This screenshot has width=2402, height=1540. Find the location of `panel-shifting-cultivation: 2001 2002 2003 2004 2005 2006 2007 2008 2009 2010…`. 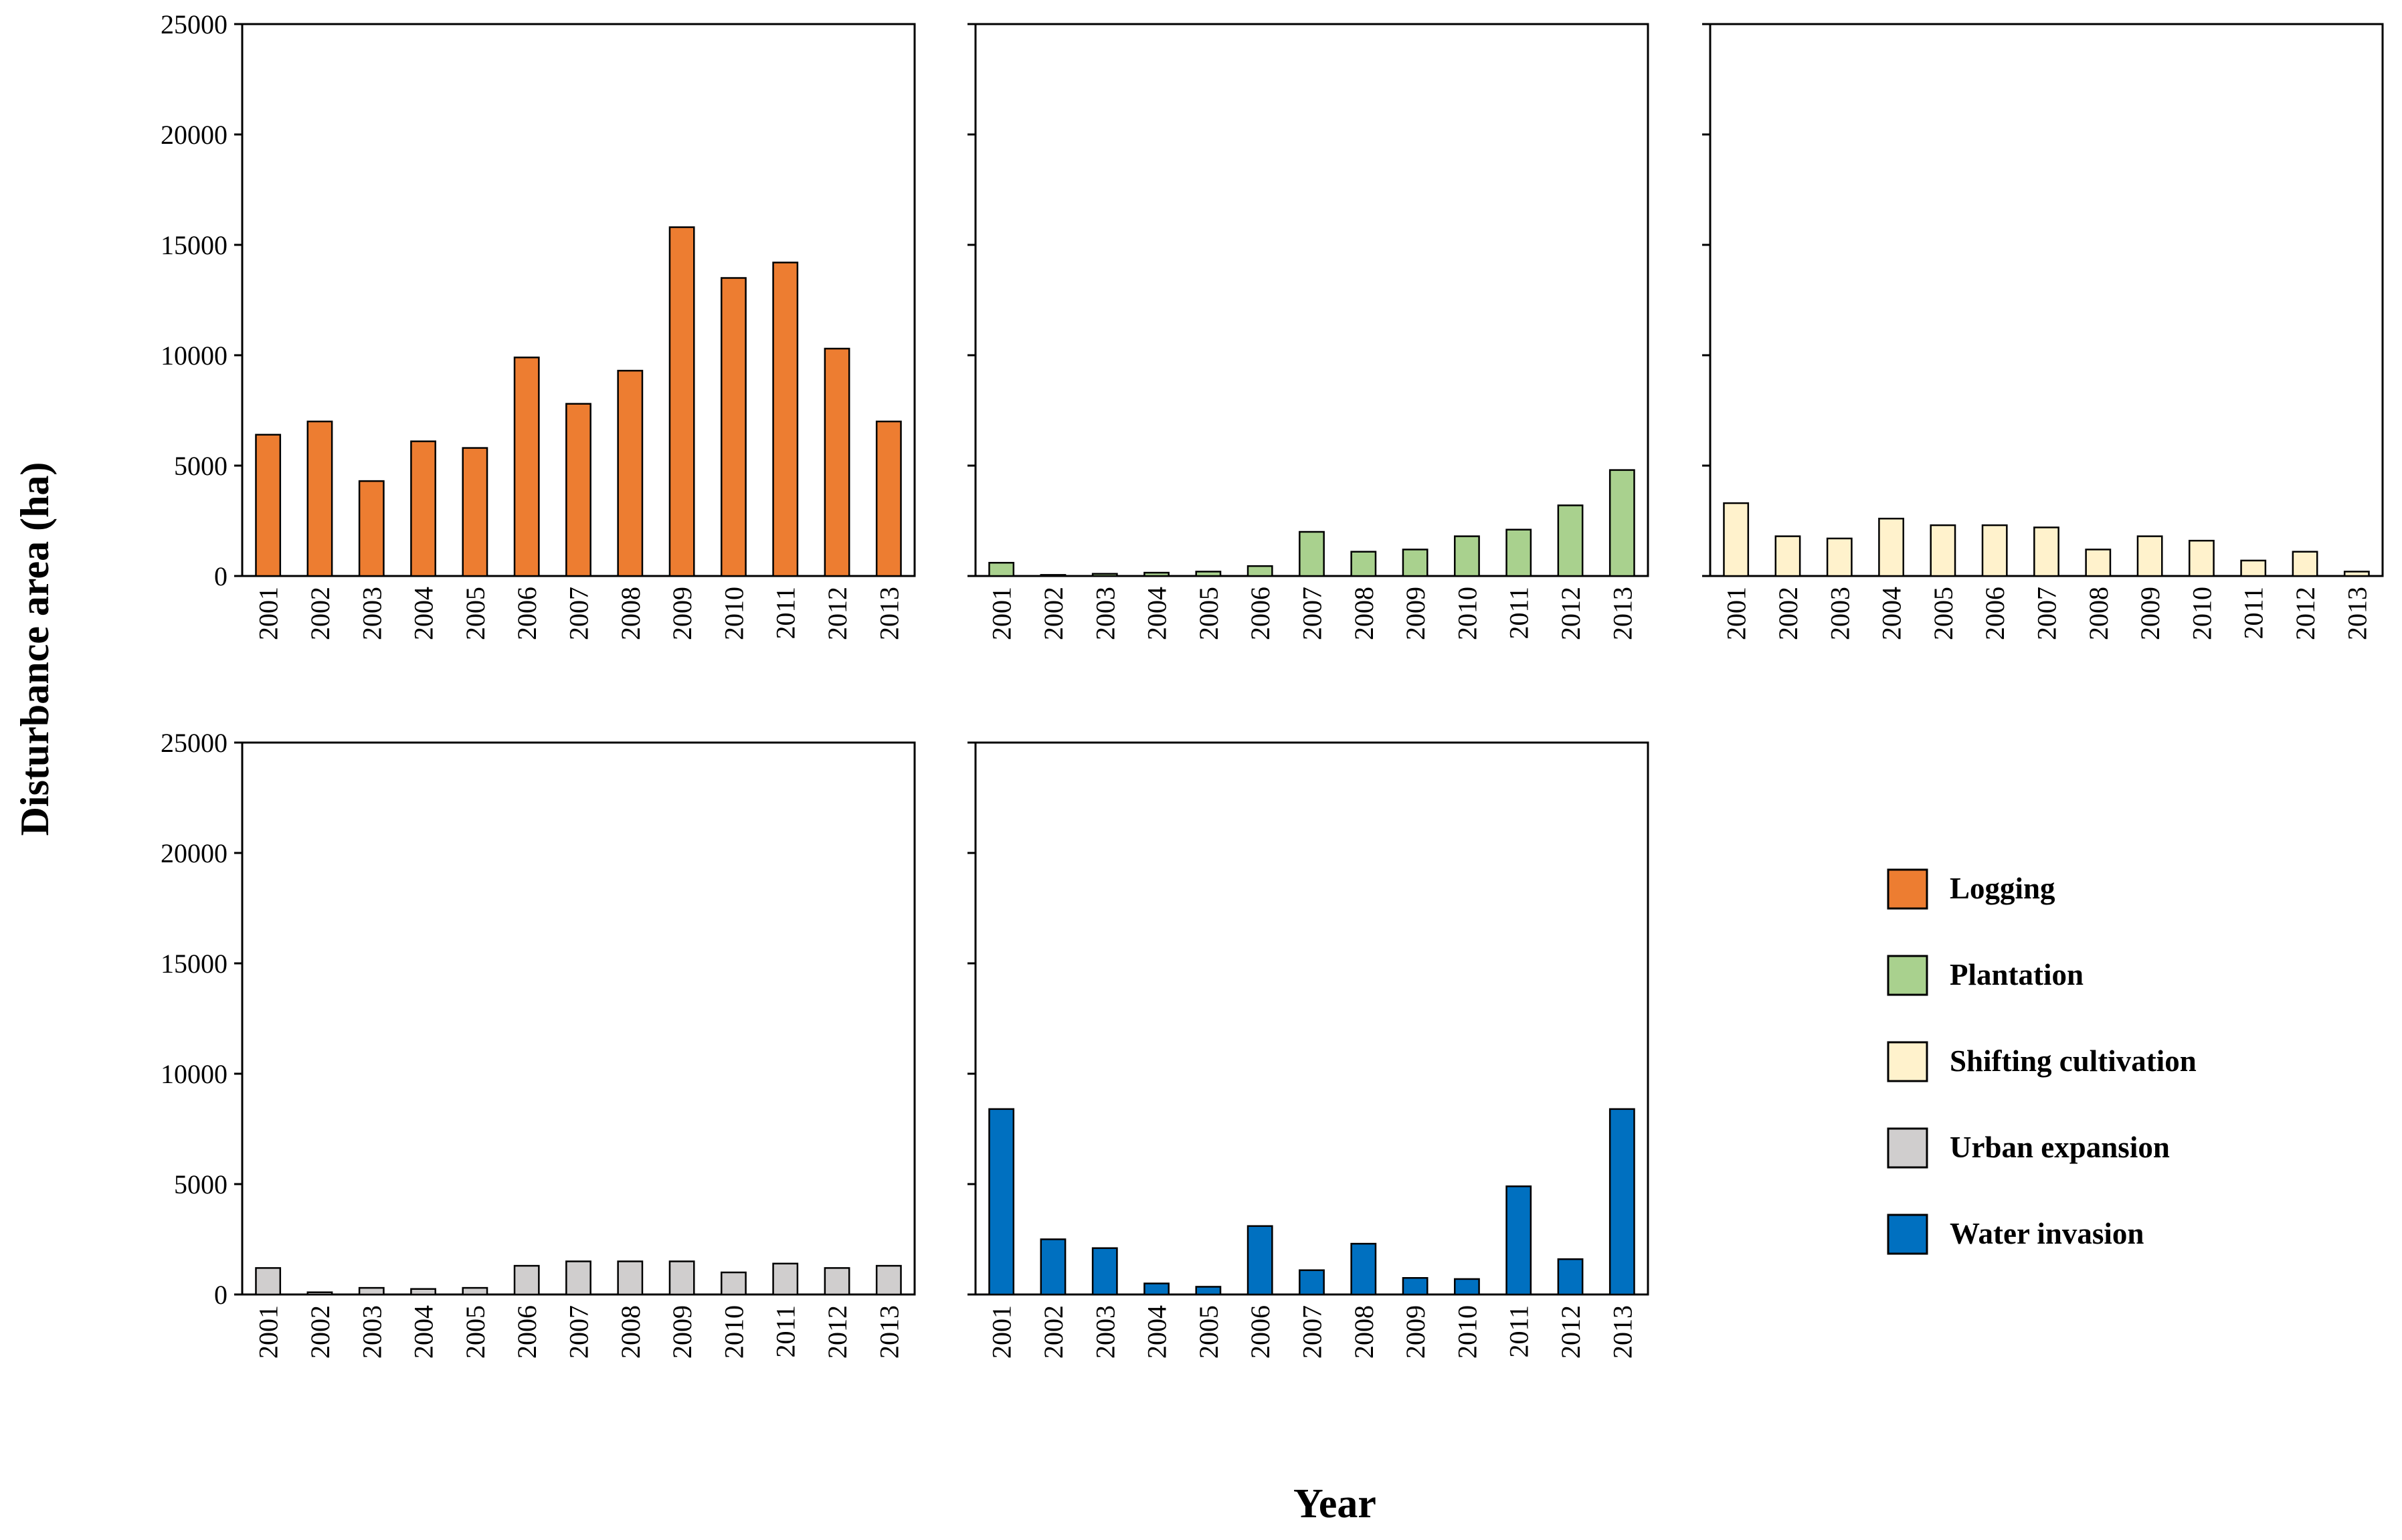

panel-shifting-cultivation: 2001 2002 2003 2004 2005 2006 2007 2008 2009 2010… is located at coordinates (2043, 331).